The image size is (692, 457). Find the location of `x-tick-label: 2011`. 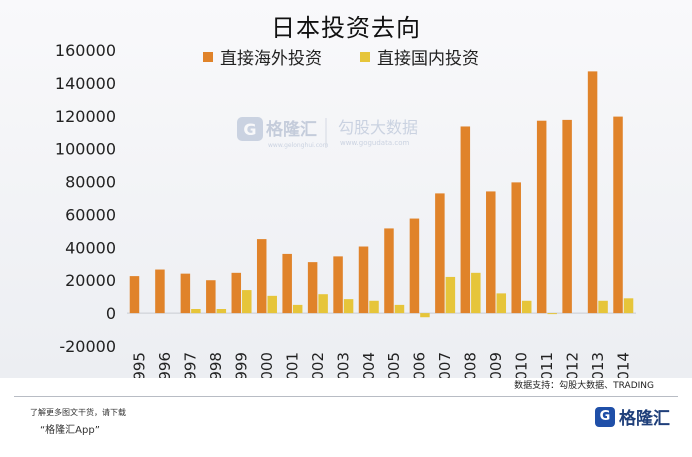

x-tick-label: 2011 is located at coordinates (547, 365).